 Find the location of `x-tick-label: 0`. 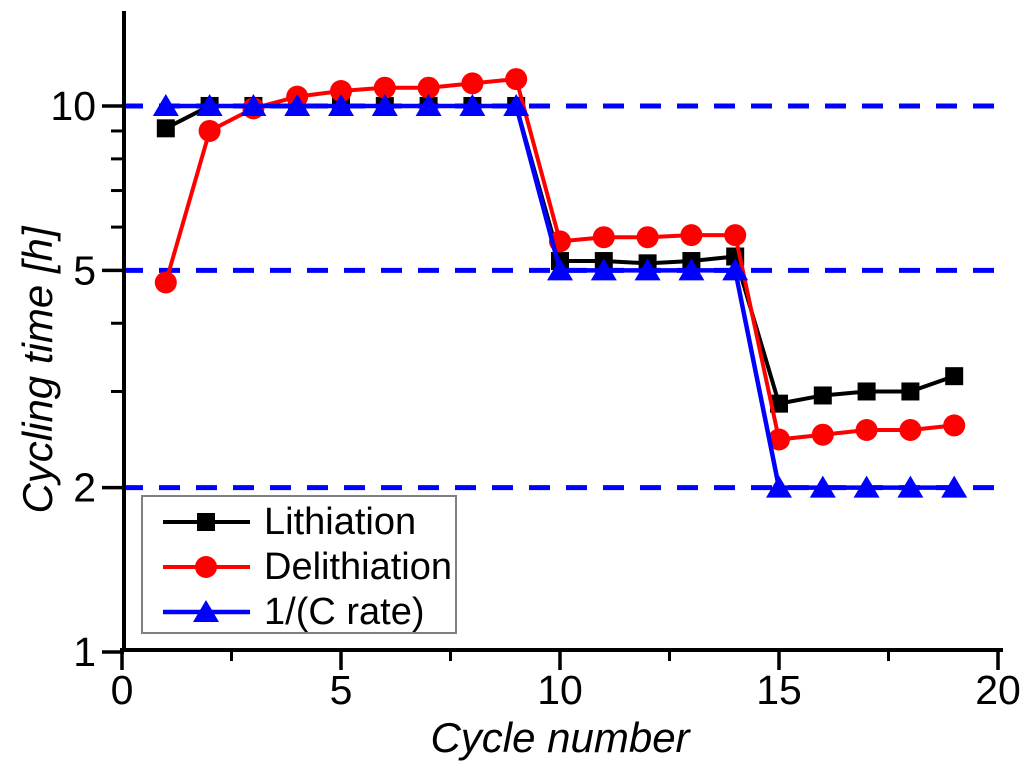

x-tick-label: 0 is located at coordinates (122, 690).